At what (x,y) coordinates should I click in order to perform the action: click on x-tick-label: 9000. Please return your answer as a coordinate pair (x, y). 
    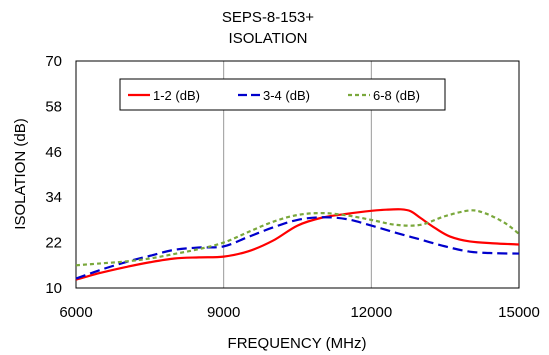
    Looking at the image, I should click on (223, 312).